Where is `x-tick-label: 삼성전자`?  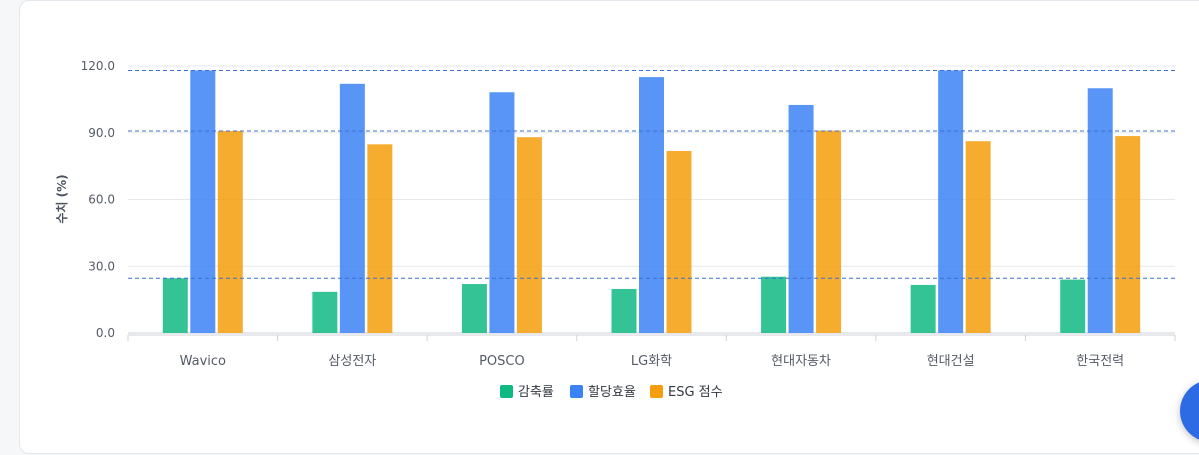 x-tick-label: 삼성전자 is located at coordinates (352, 361).